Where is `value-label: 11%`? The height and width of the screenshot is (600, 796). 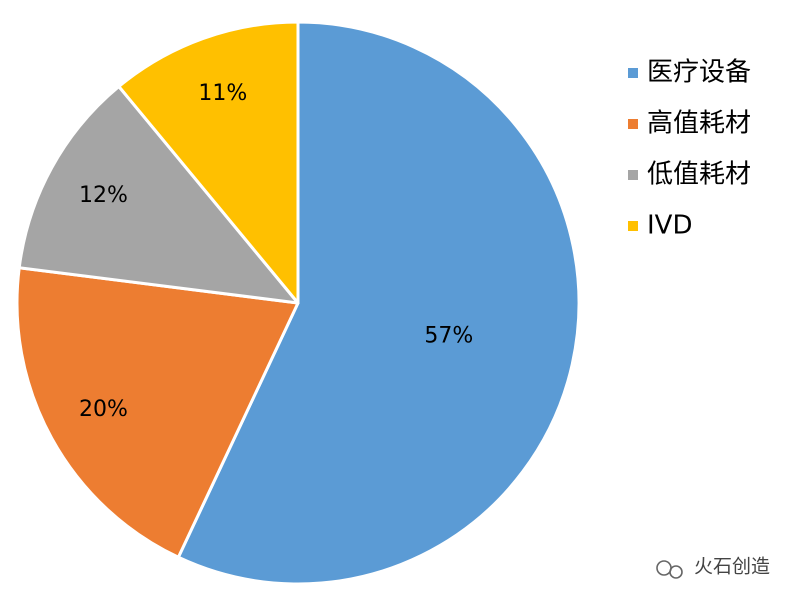 value-label: 11% is located at coordinates (222, 93).